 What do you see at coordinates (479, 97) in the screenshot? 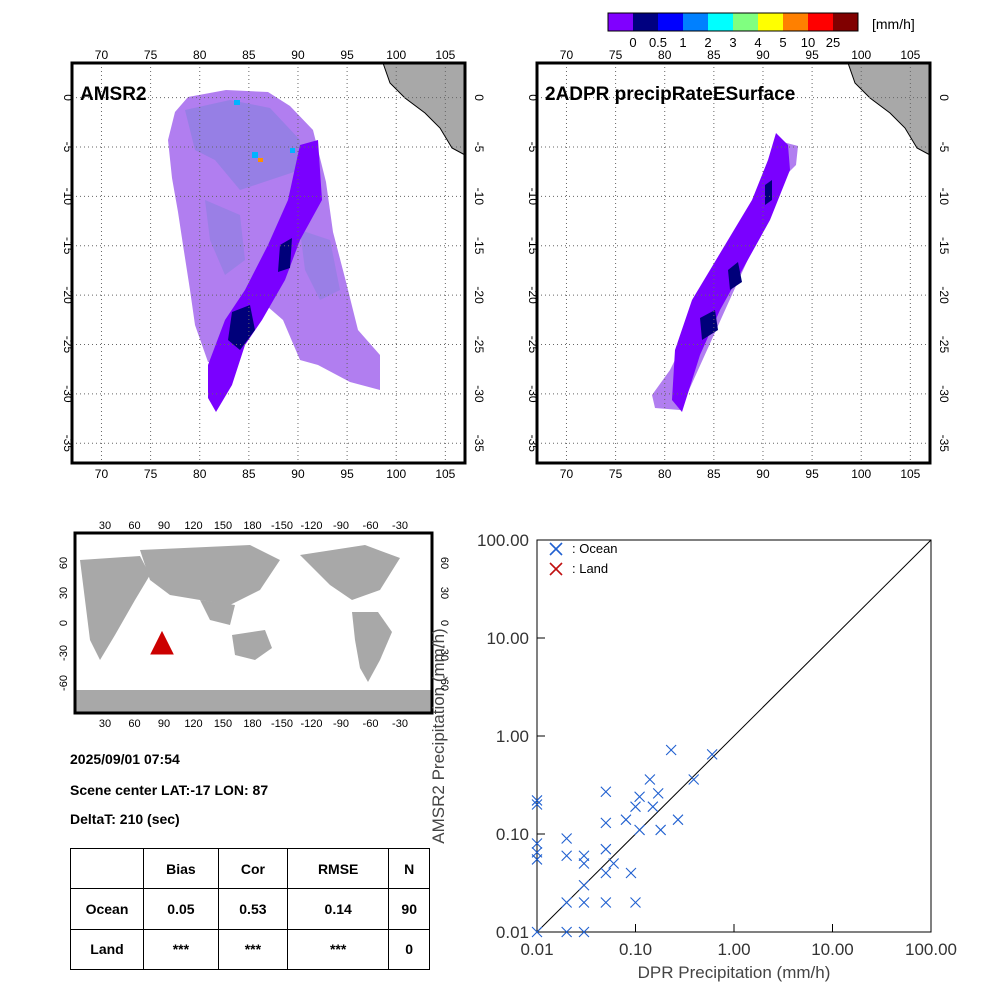
I see `lat-tick-label: 0` at bounding box center [479, 97].